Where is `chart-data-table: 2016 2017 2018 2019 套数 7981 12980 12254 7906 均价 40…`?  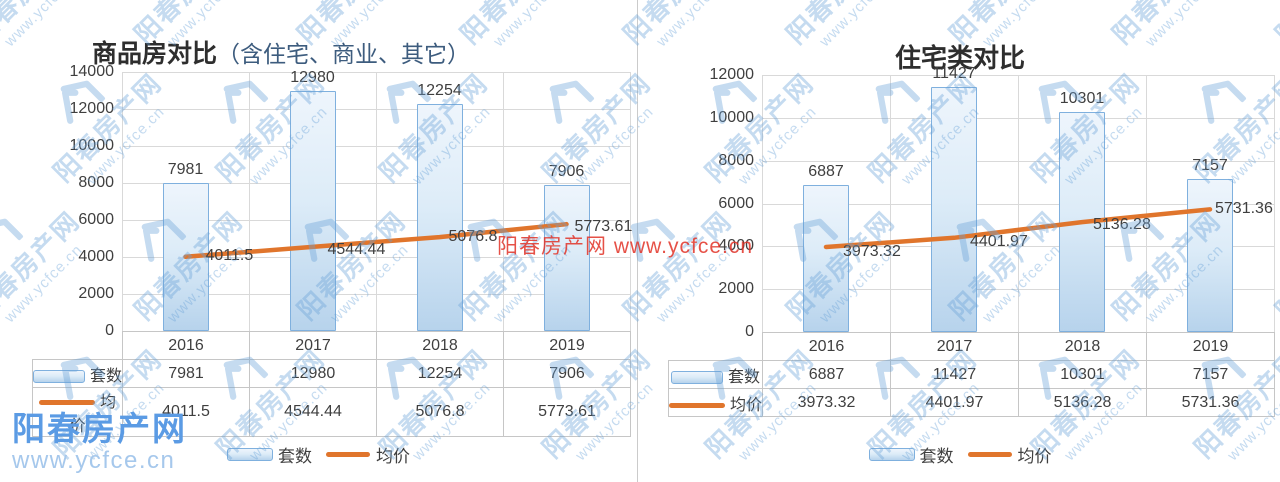 chart-data-table: 2016 2017 2018 2019 套数 7981 12980 12254 7906 均价 40… is located at coordinates (331, 384).